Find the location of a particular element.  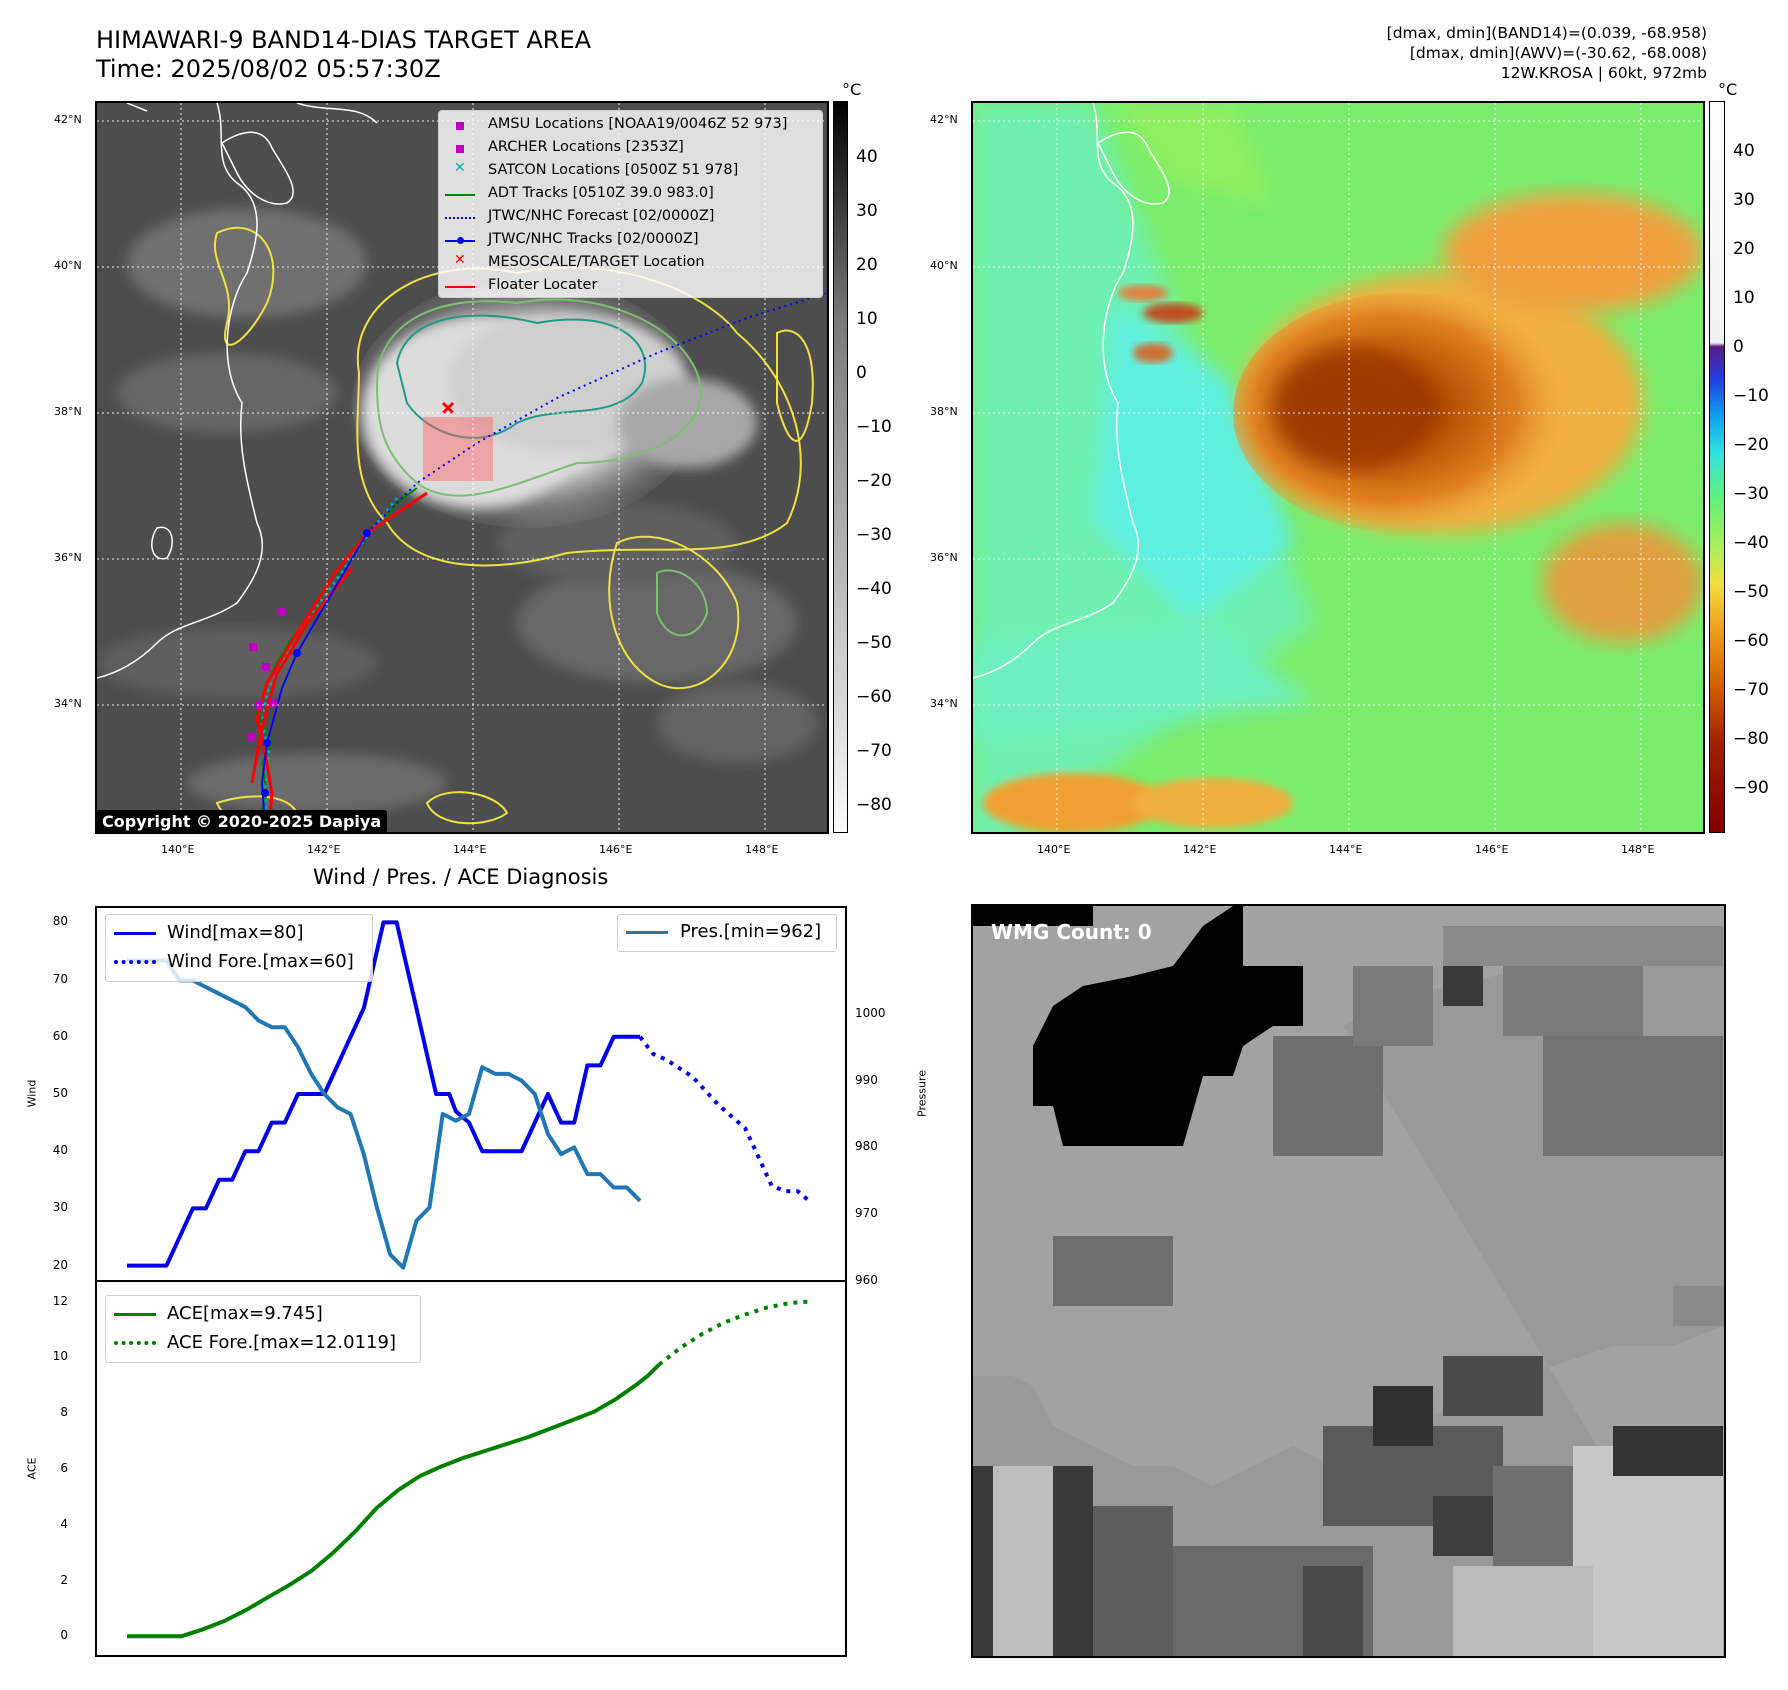

lat-label: 36°N is located at coordinates (944, 557).